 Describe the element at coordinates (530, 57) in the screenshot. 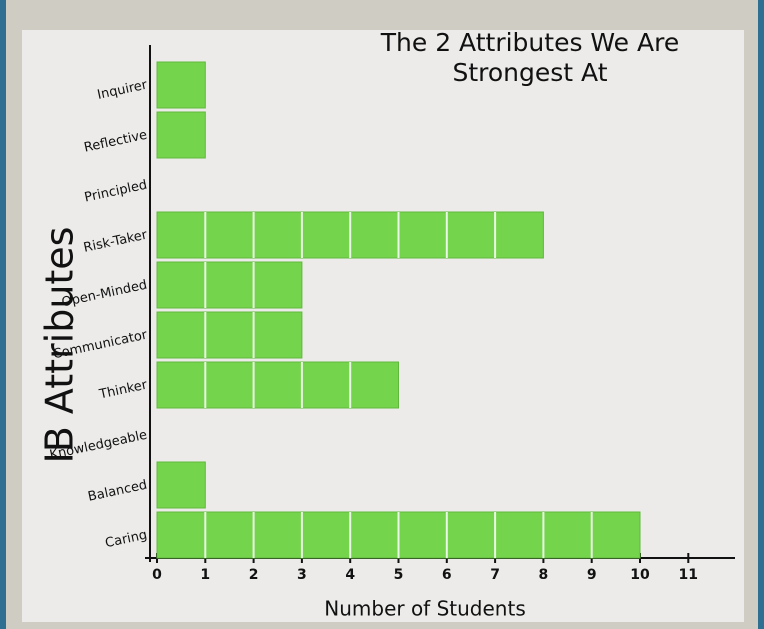

I see `chart-title: The 2 Attributes We Are Strongest At` at that location.